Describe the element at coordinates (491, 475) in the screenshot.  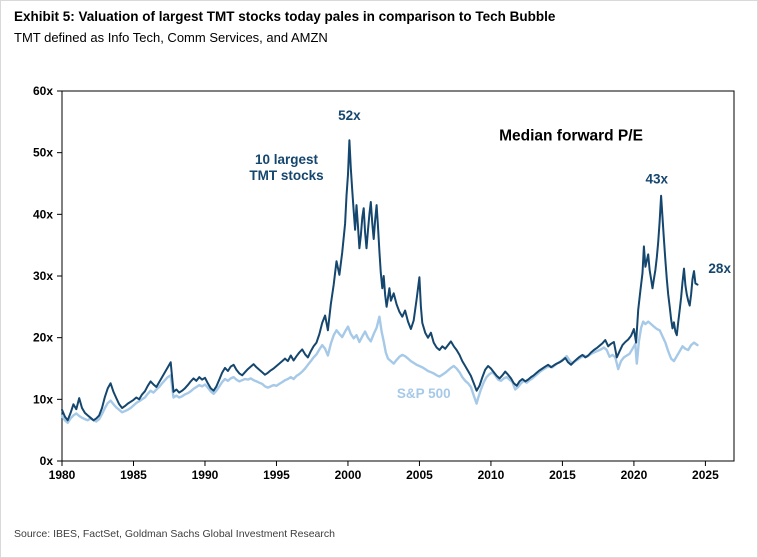
I see `x-axis-tick-label: 2010` at that location.